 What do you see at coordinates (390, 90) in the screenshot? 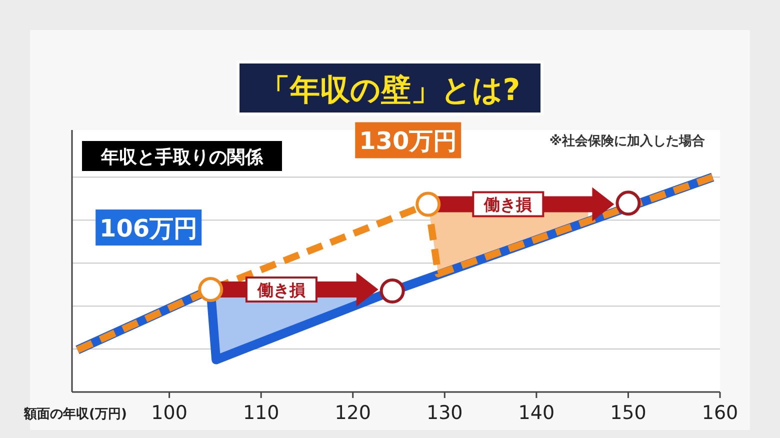
I see `chart-title: 「年収の壁」とは?` at bounding box center [390, 90].